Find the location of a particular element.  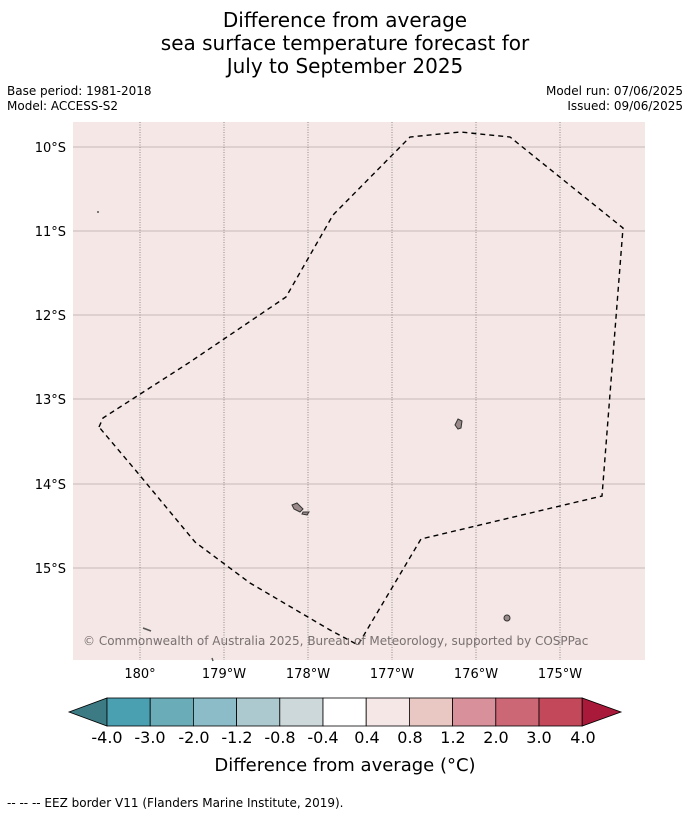

colorbar-extend-high is located at coordinates (602, 712).